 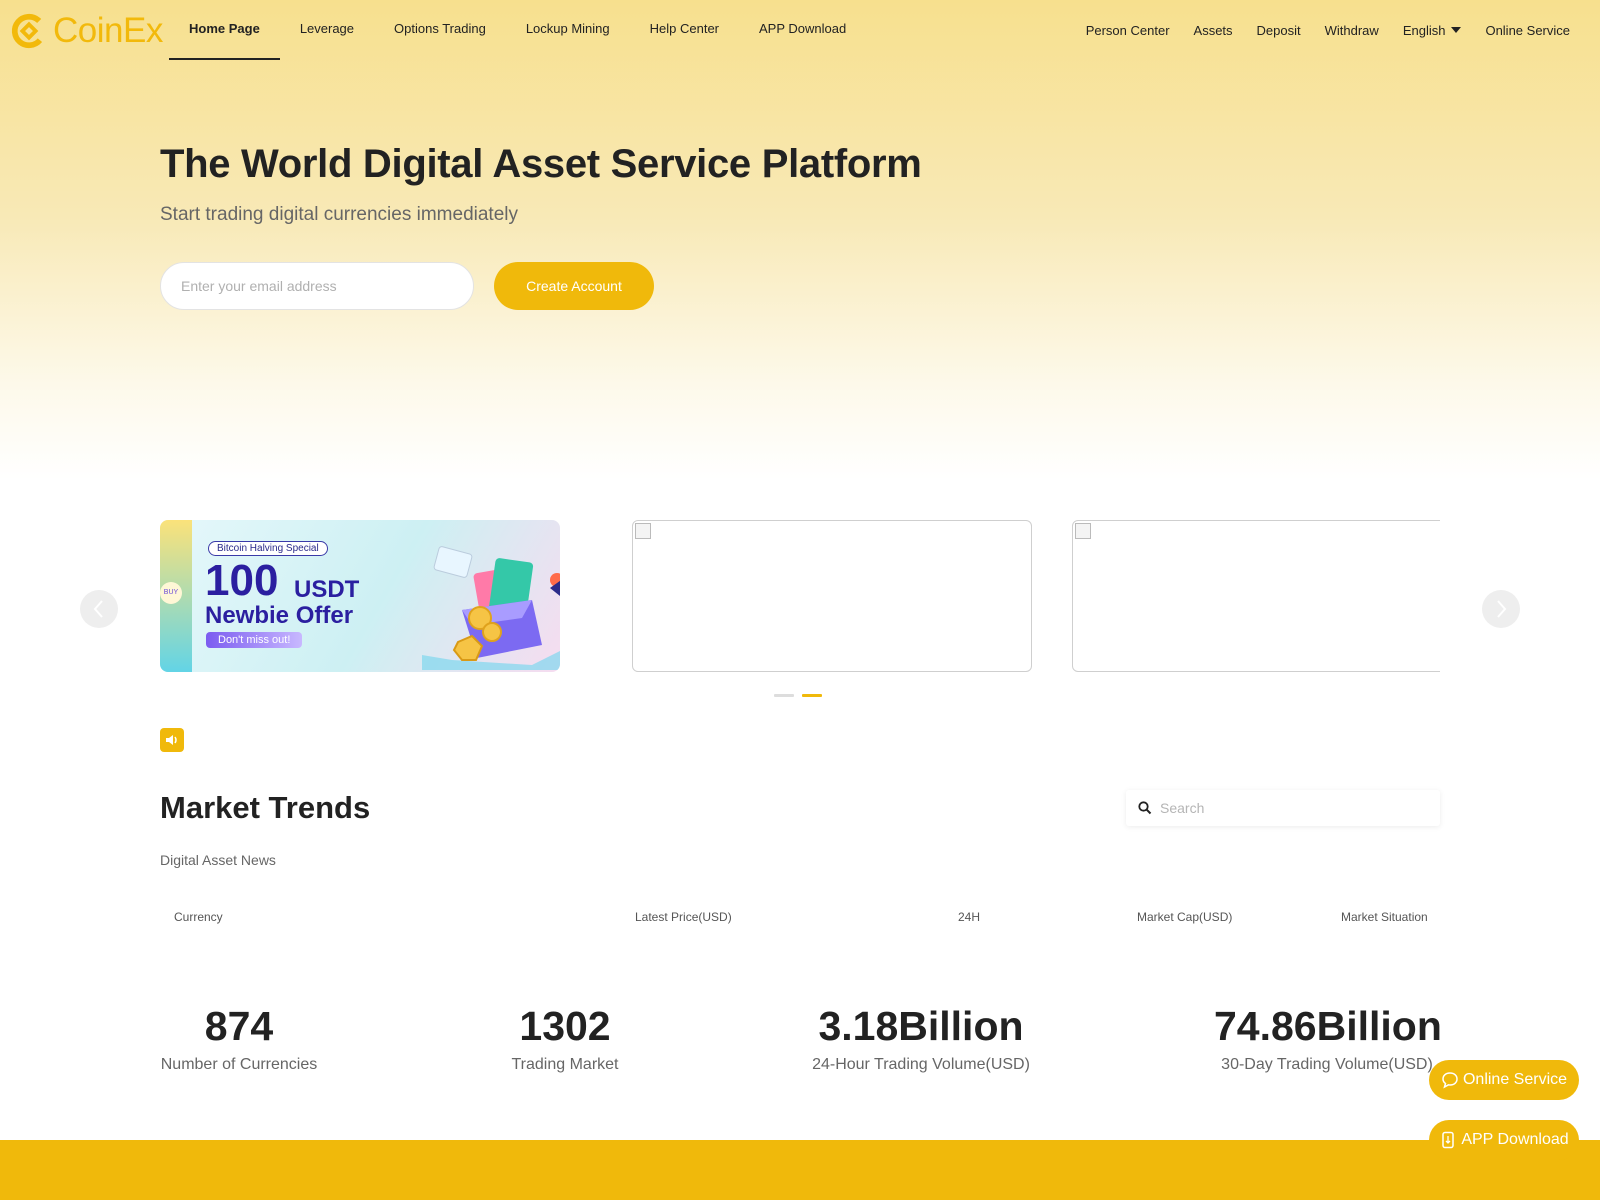 I want to click on speaker-icon, so click(x=171, y=740).